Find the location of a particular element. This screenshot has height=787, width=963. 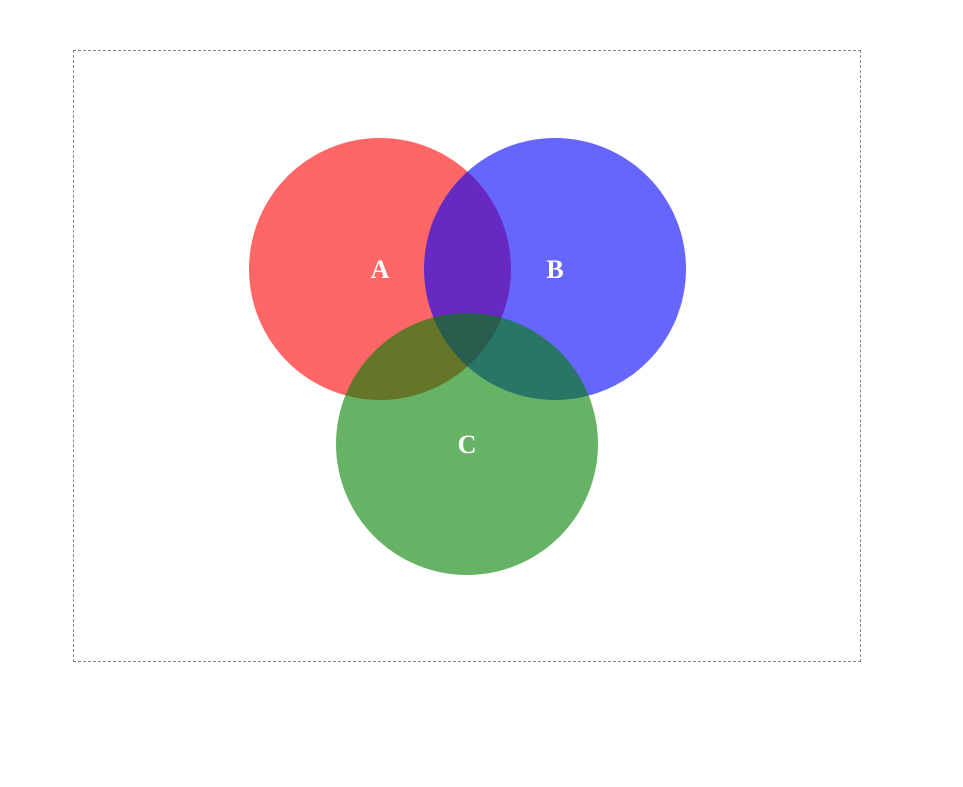

set-c-circle is located at coordinates (467, 444).